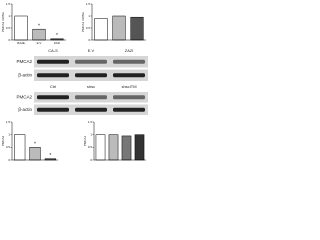 The image size is (320, 240). What do you see at coordinates (57, 43) in the screenshot?
I see `x-tick-label: ZA2I` at bounding box center [57, 43].